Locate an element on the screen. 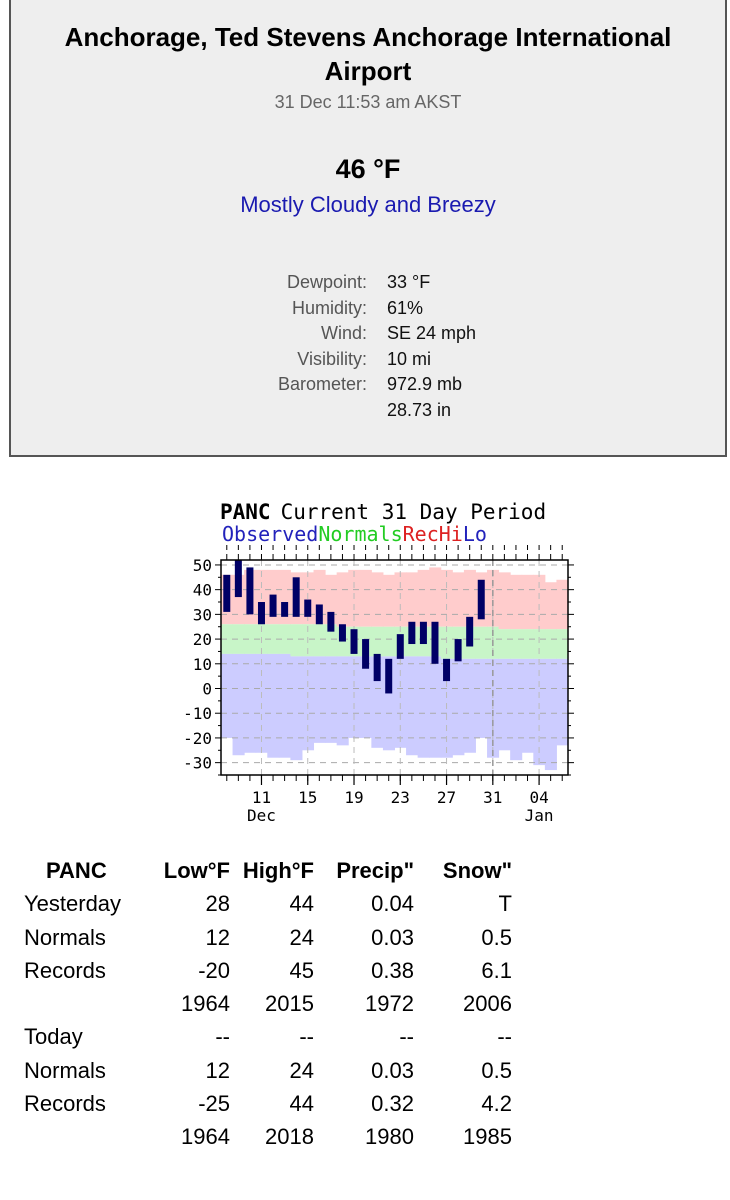 The height and width of the screenshot is (1200, 730). plot-area: 50 40 30 20 10 0 -10 -20 -30 11 15 19 23 27 31 04 Dec Jan is located at coordinates (378, 685).